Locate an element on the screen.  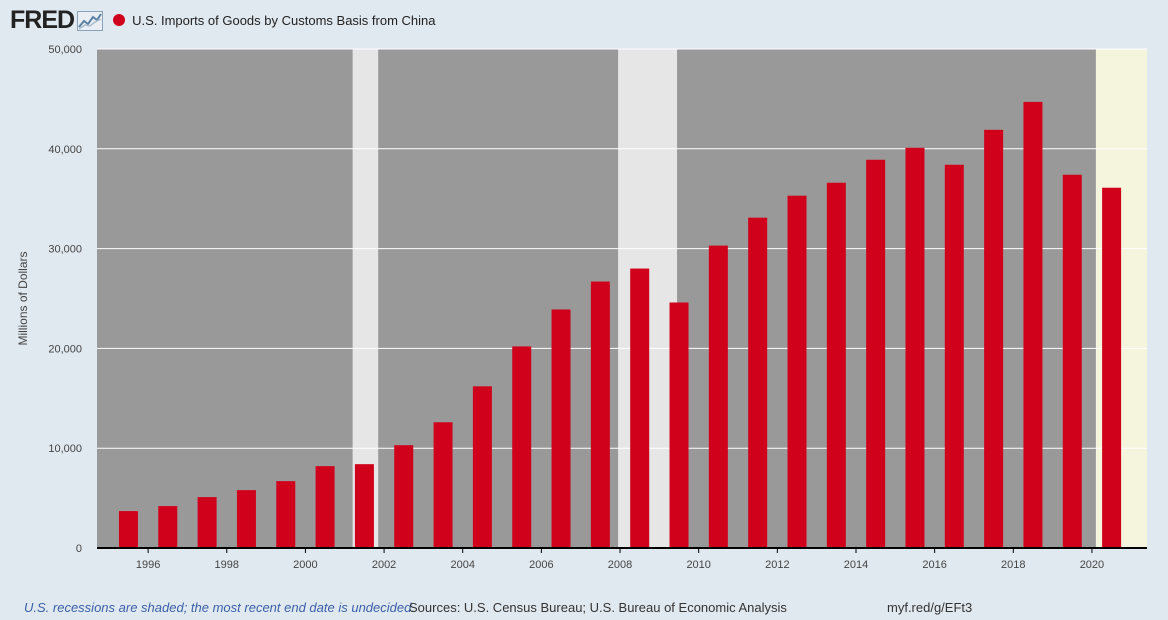
x-tick-label: 2002 is located at coordinates (384, 565).